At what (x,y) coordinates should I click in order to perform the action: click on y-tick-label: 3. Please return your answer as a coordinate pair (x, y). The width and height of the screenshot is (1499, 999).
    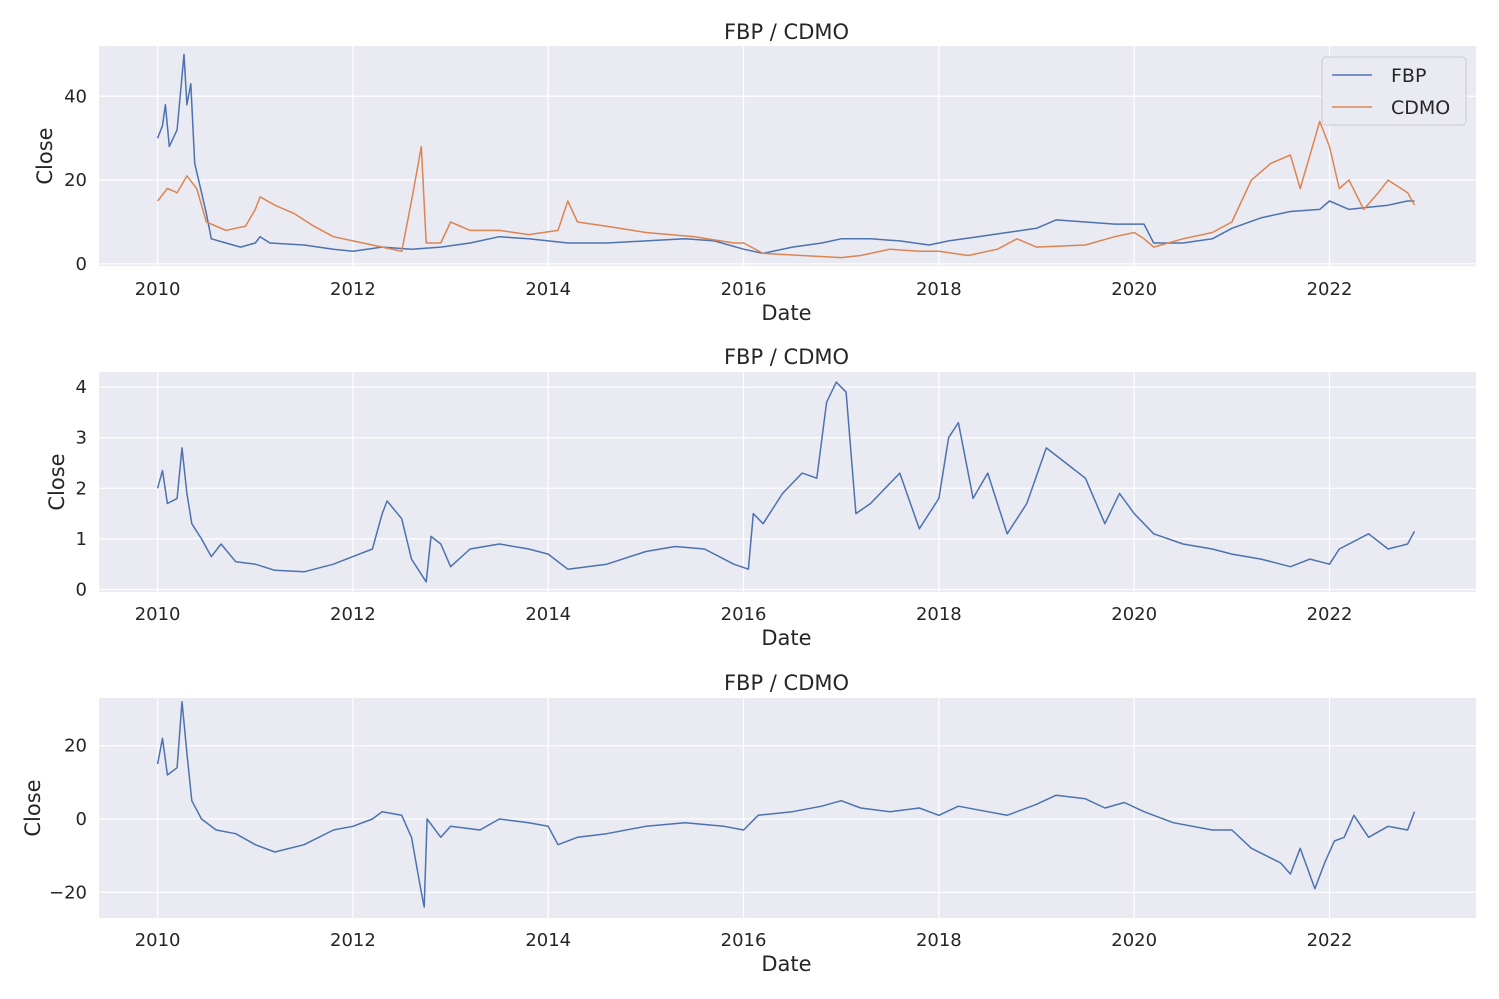
    Looking at the image, I should click on (81, 438).